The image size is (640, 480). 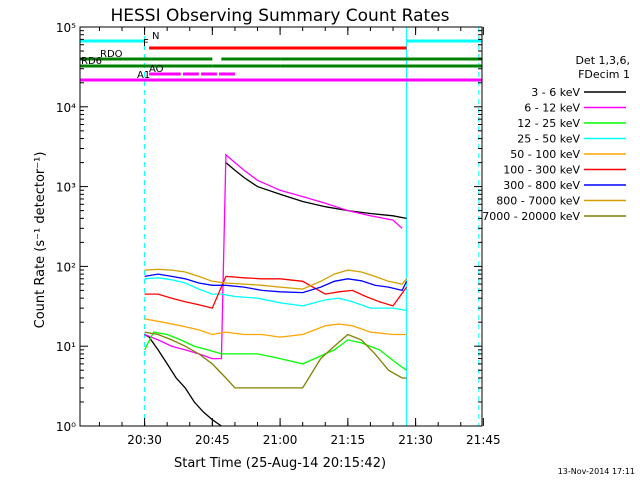 What do you see at coordinates (66, 427) in the screenshot?
I see `y-tick-label: 10⁰` at bounding box center [66, 427].